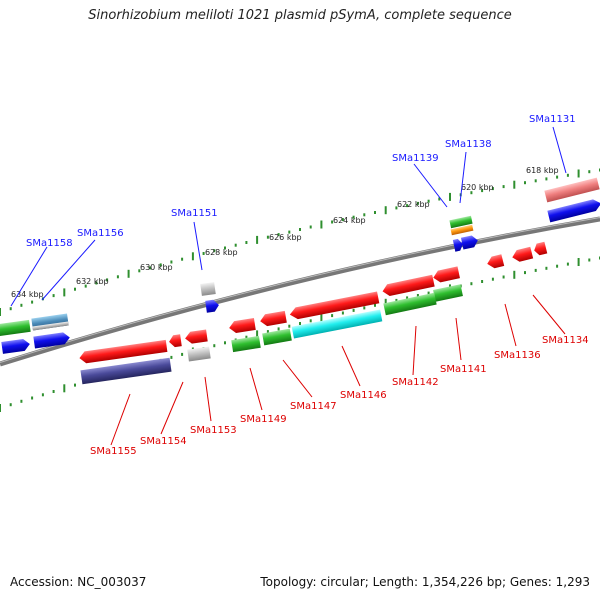 This screenshot has height=600, width=600. I want to click on gene-label: SMa1138, so click(468, 144).